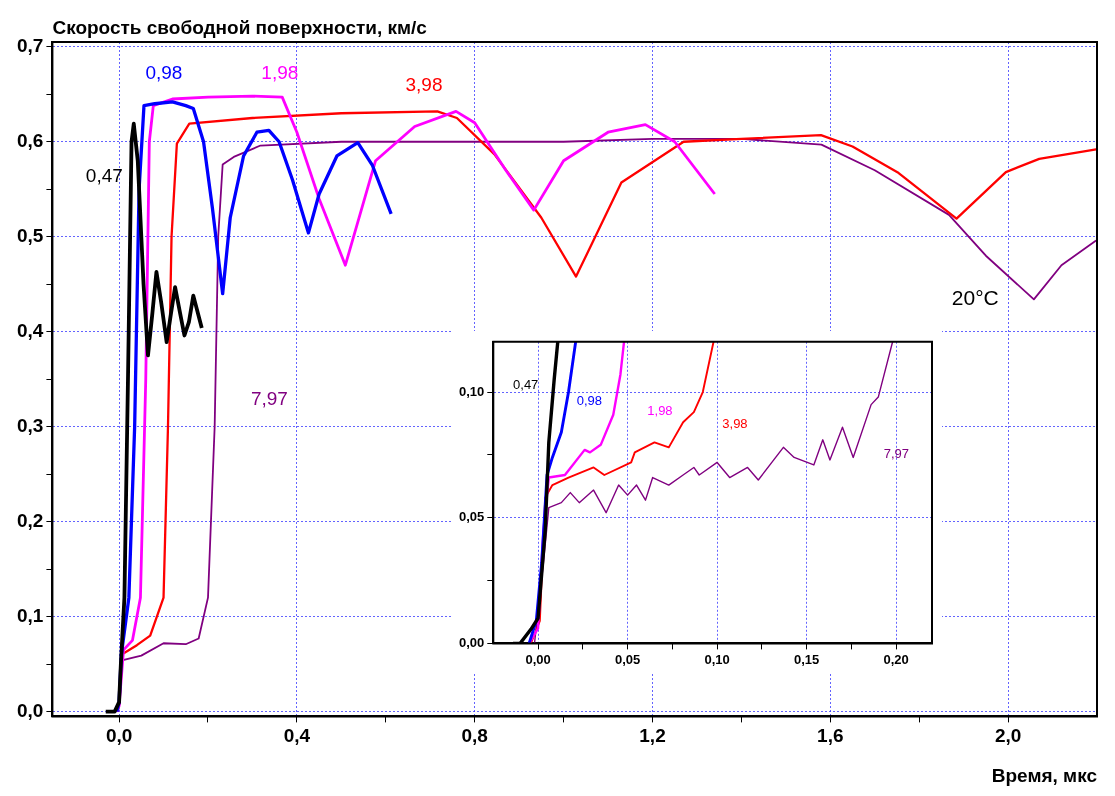 The height and width of the screenshot is (796, 1115). I want to click on x-tick-label: 0,15, so click(807, 659).